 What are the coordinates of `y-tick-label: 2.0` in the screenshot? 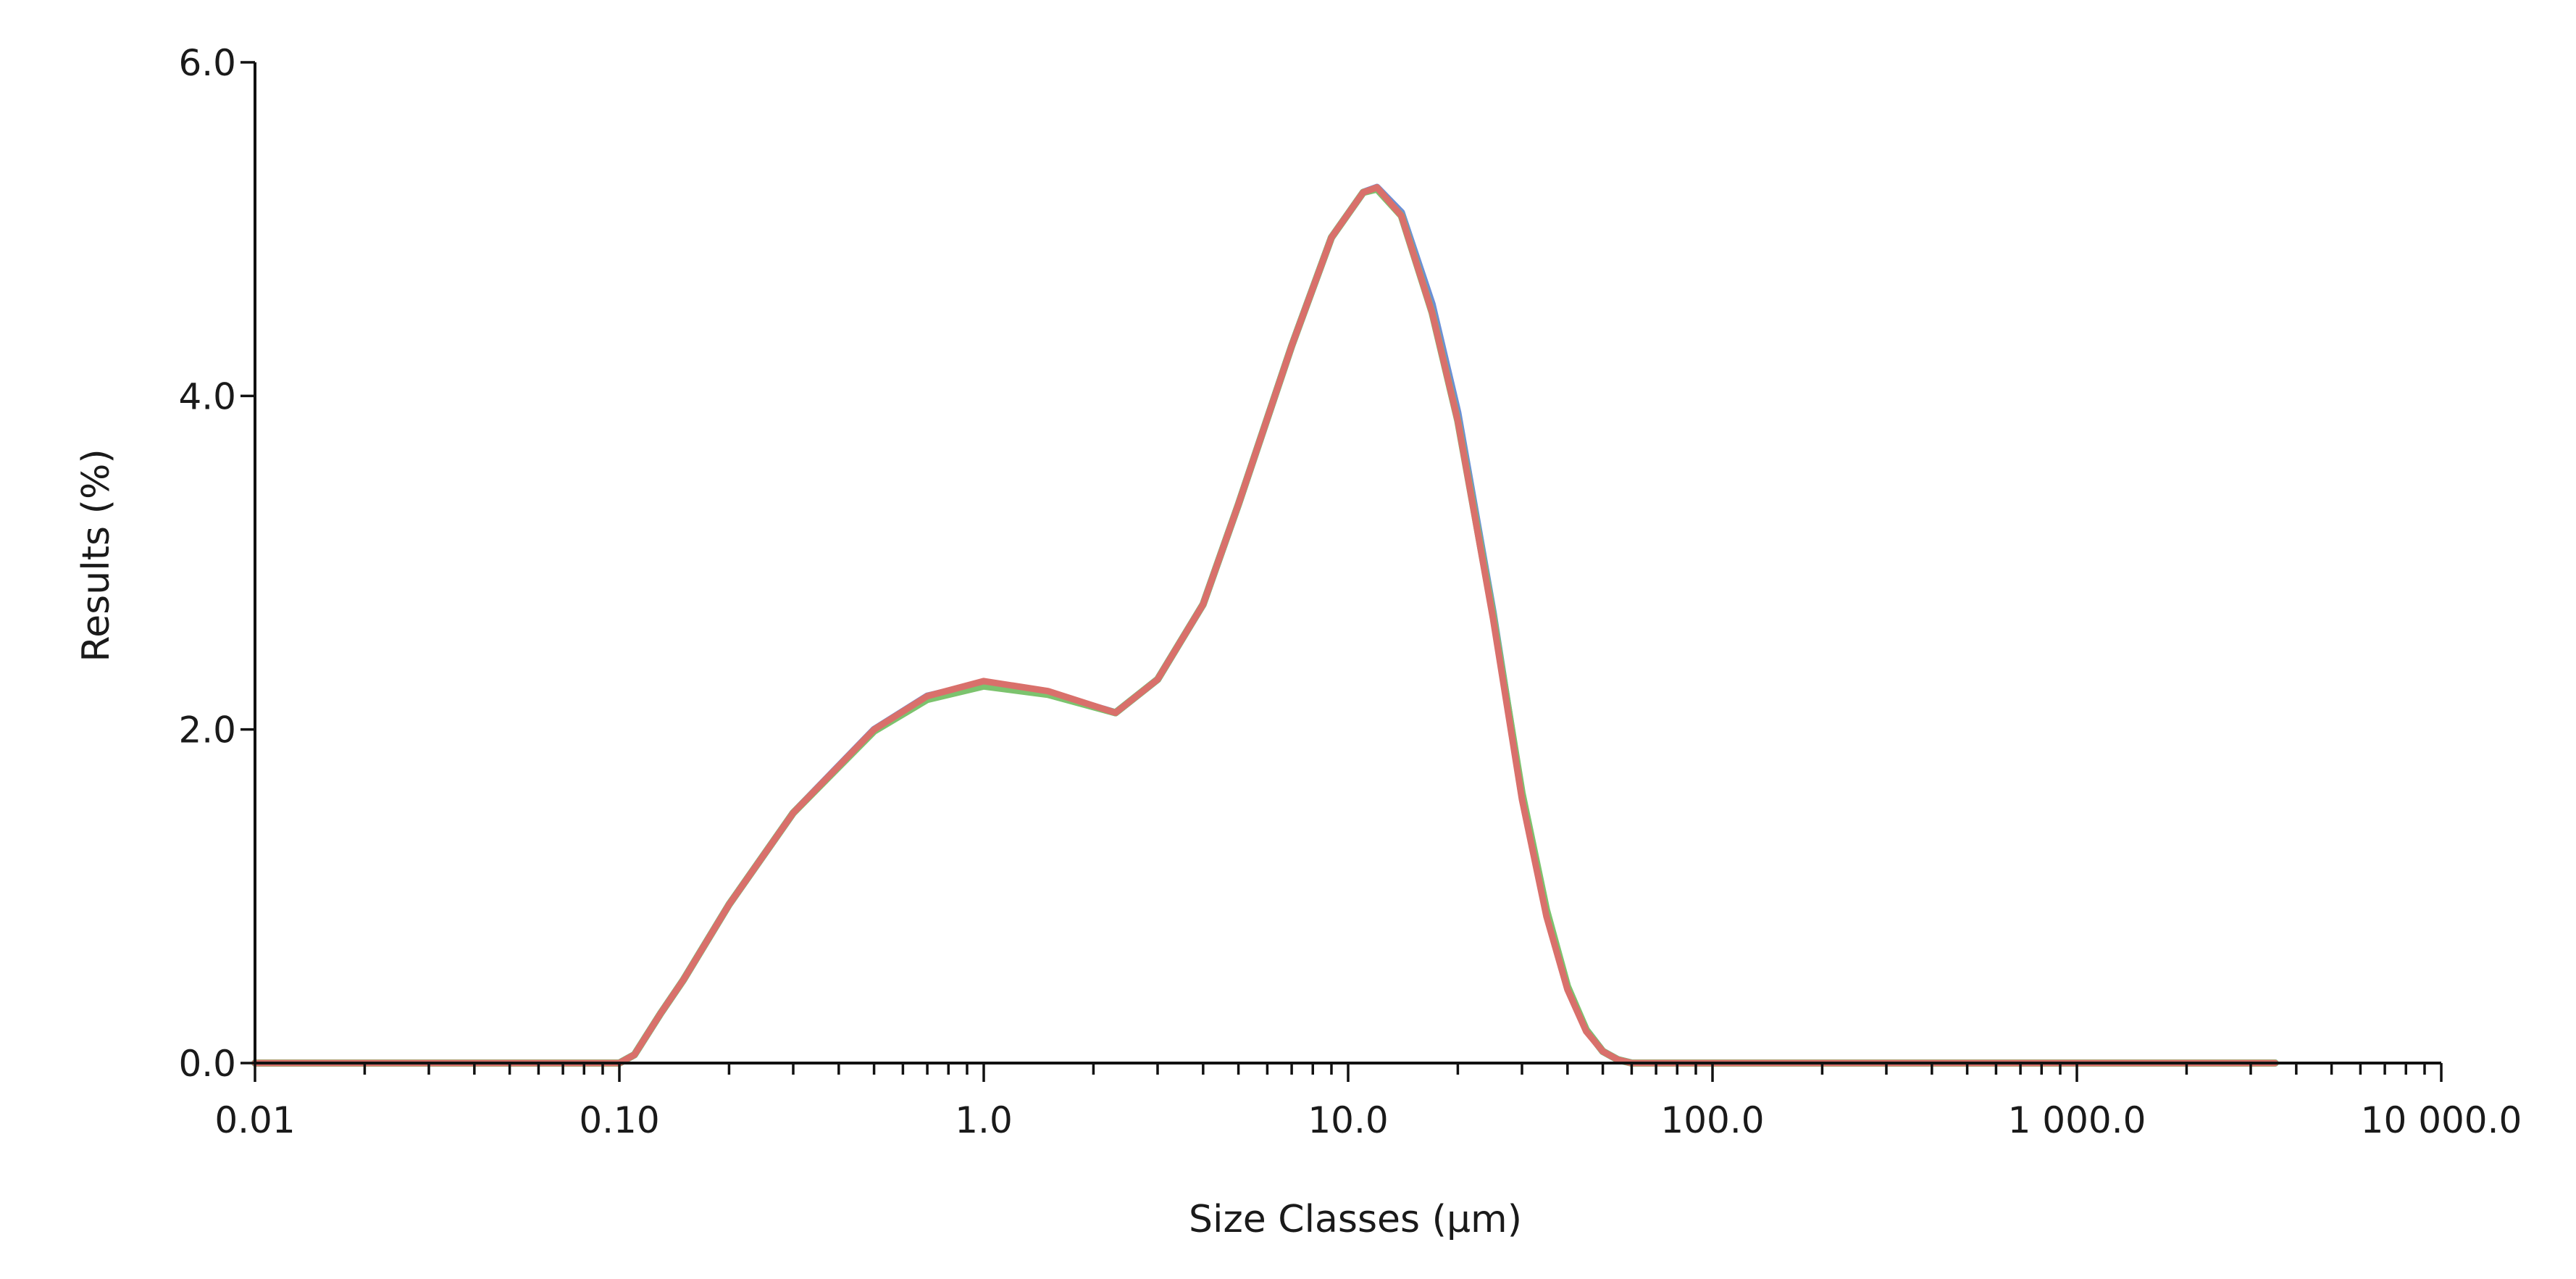 It's located at (207, 730).